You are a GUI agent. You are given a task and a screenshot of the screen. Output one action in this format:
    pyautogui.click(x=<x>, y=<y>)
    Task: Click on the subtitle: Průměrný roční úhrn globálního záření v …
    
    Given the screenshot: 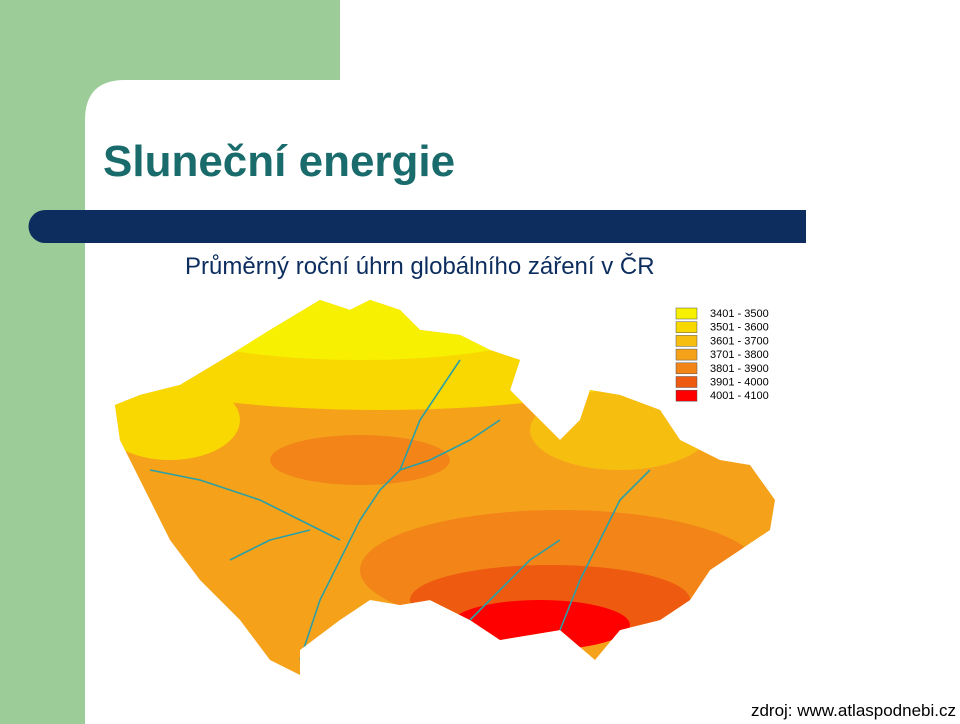 What is the action you would take?
    pyautogui.click(x=420, y=266)
    